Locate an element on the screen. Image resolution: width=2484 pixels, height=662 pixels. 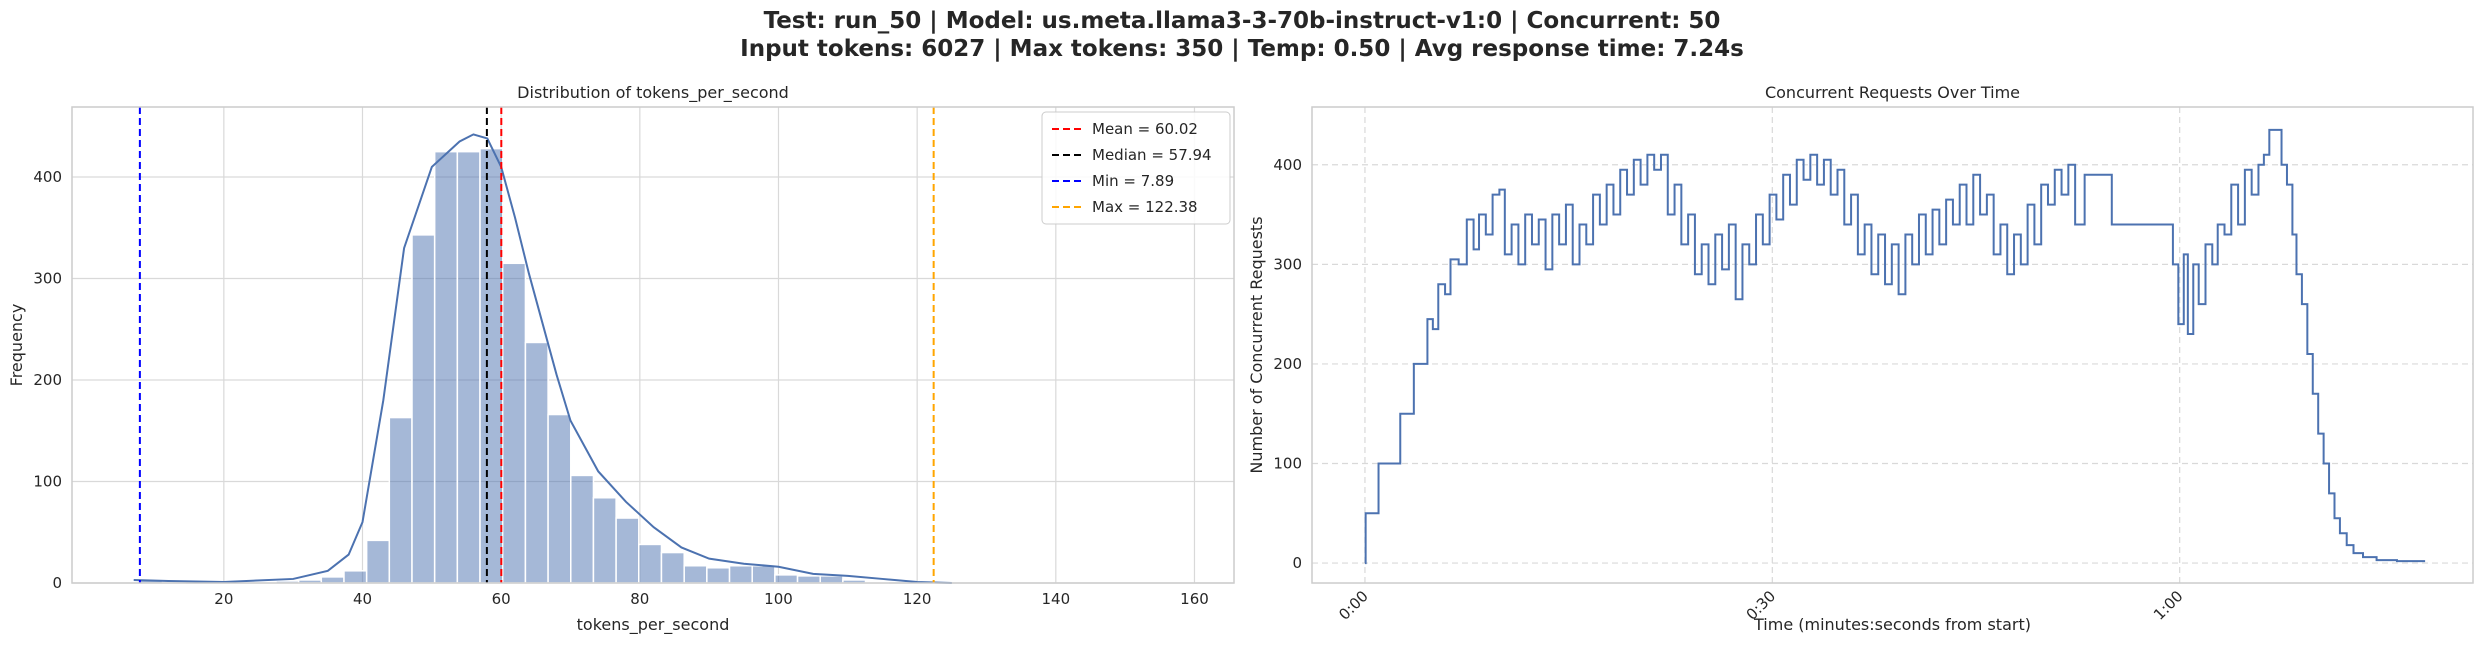
x-tick-label: 60 is located at coordinates (501, 599).